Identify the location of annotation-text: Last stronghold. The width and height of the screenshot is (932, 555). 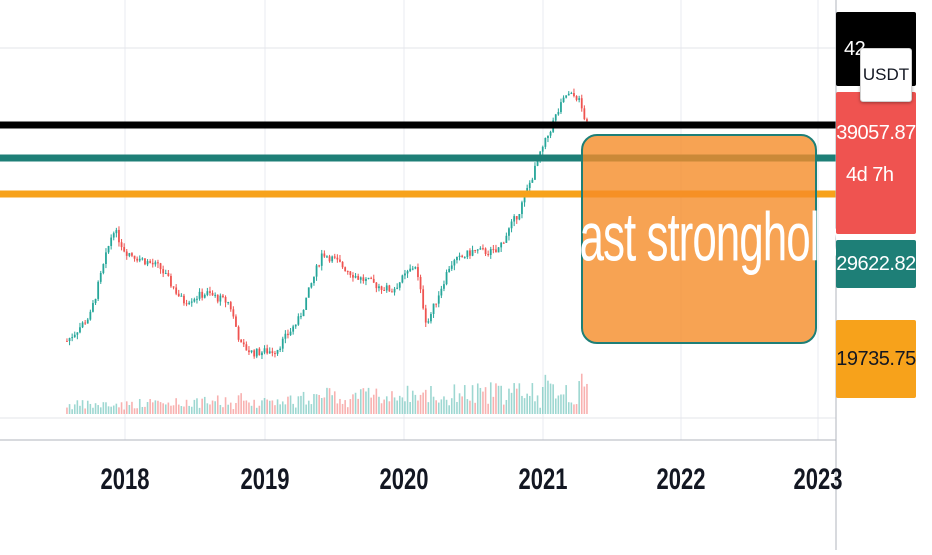
(699, 238).